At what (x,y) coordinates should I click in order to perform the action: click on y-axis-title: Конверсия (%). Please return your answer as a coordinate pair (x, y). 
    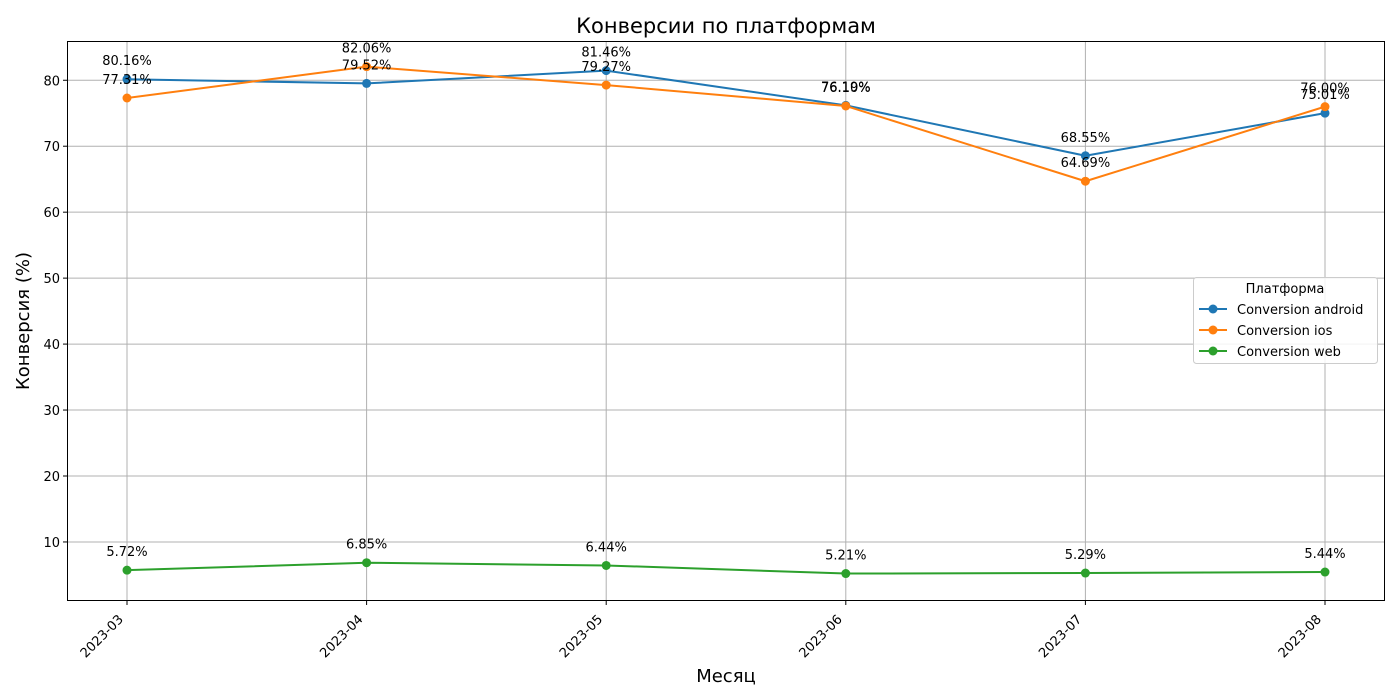
    Looking at the image, I should click on (23, 321).